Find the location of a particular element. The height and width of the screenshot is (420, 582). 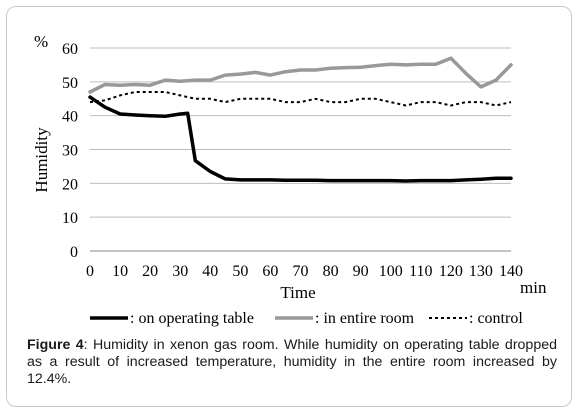

legend-label-control: : control is located at coordinates (496, 318).